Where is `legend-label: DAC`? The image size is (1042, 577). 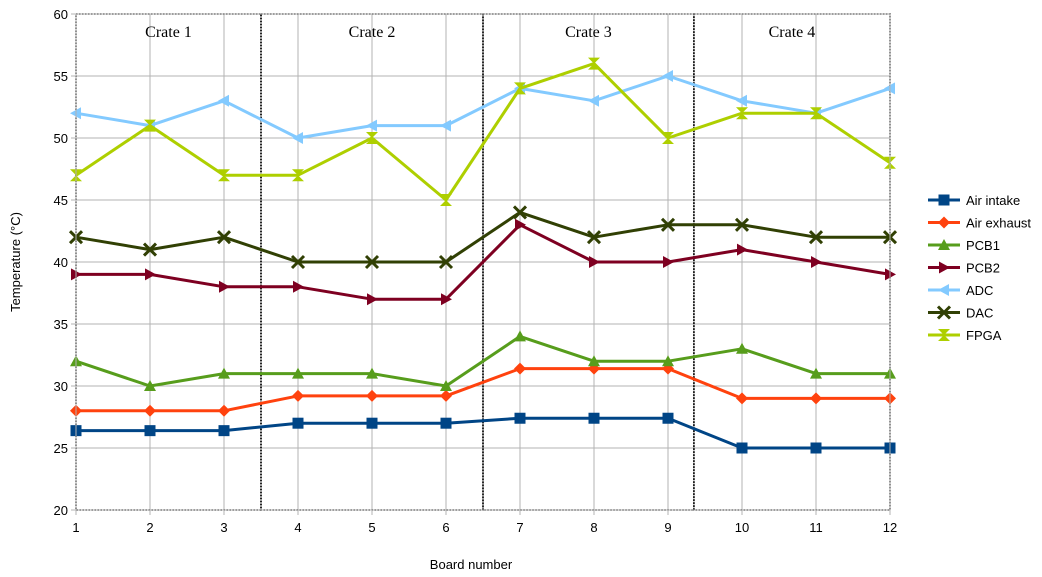
legend-label: DAC is located at coordinates (979, 313).